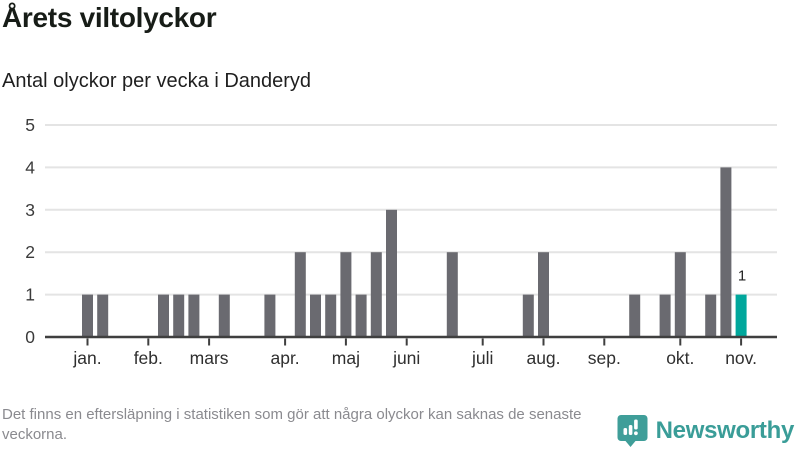  I want to click on y-axis-label: 1, so click(30, 295).